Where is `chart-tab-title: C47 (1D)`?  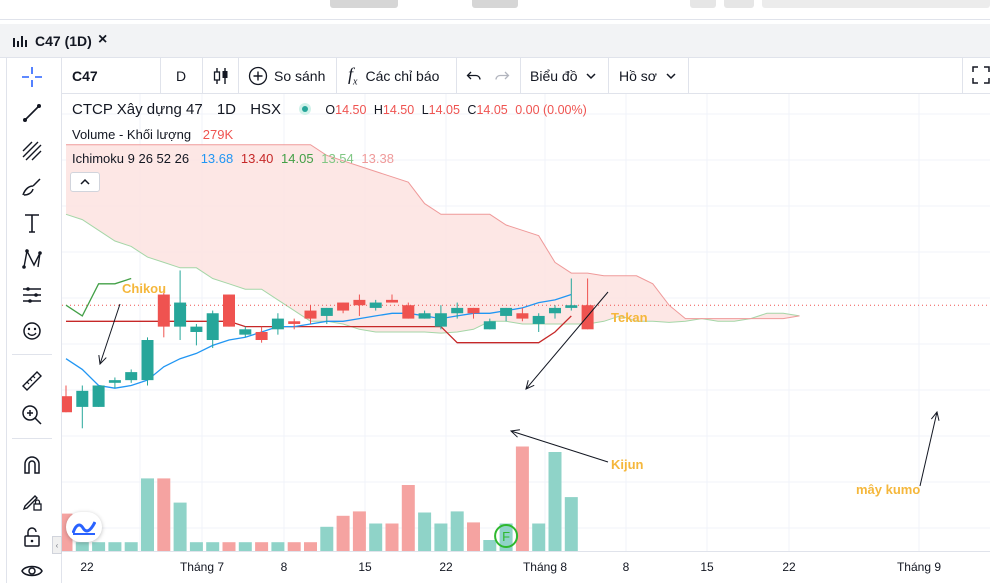 chart-tab-title: C47 (1D) is located at coordinates (63, 41).